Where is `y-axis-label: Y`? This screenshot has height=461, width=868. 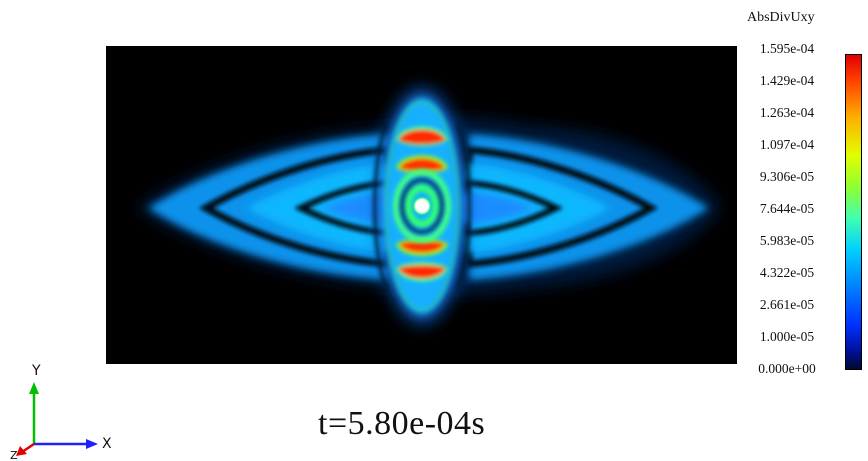 y-axis-label: Y is located at coordinates (36, 371).